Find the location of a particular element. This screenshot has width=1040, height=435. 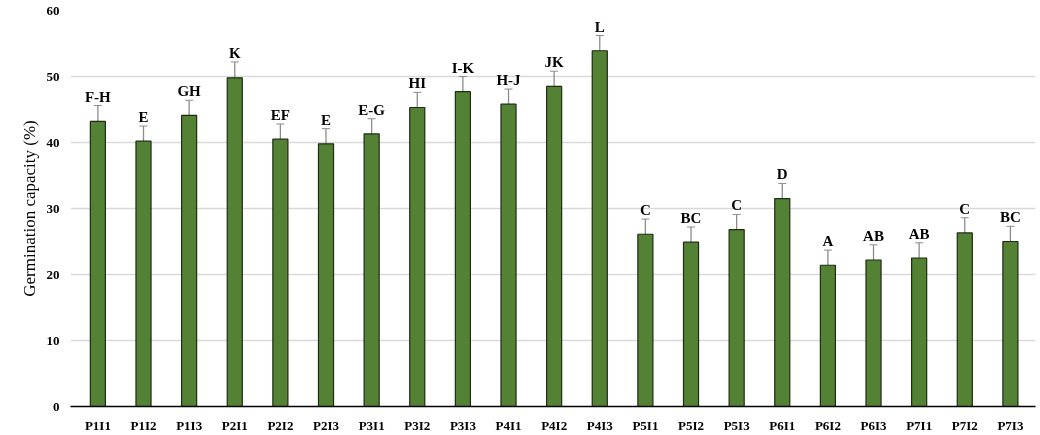

x-tick-label: P3I1 is located at coordinates (371, 425).